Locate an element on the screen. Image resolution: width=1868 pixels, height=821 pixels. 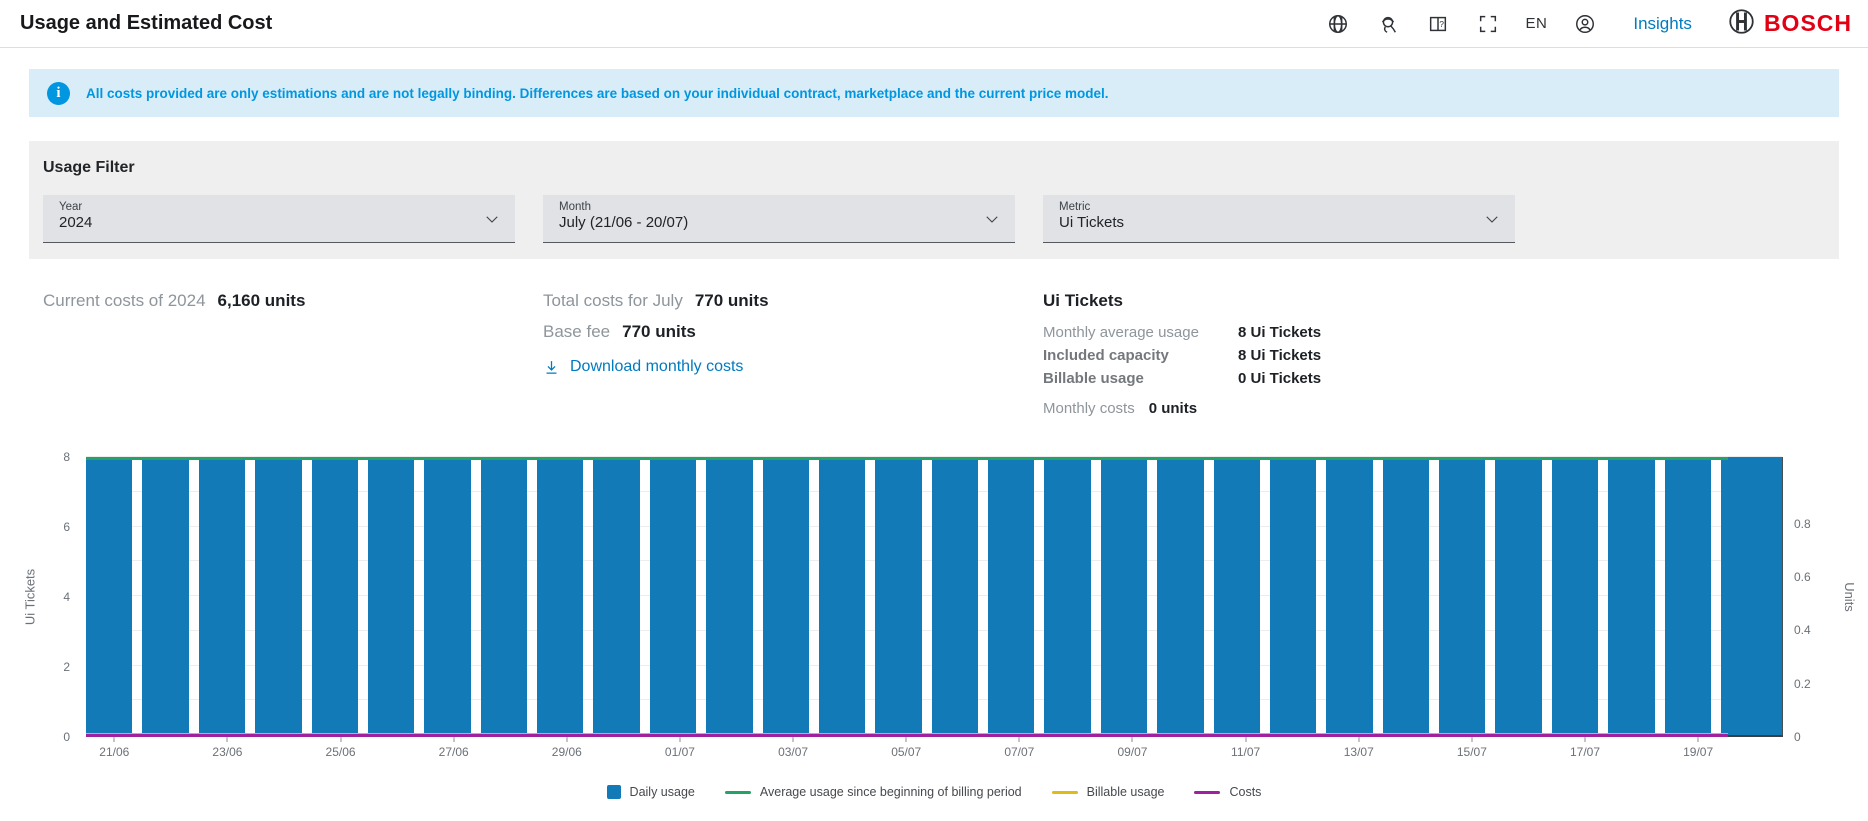
support-icon is located at coordinates (1388, 24).